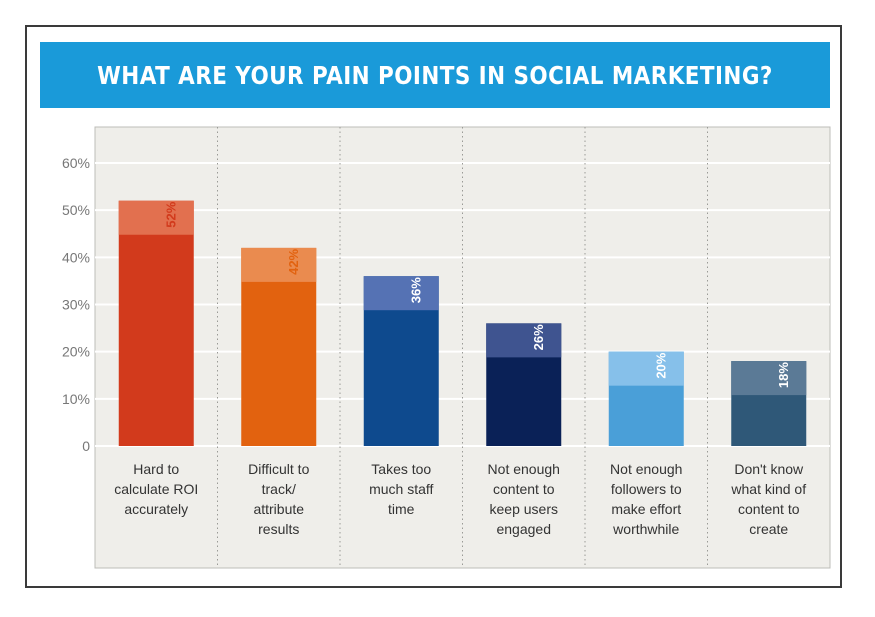 The image size is (875, 617). I want to click on category-label: make effort, so click(646, 509).